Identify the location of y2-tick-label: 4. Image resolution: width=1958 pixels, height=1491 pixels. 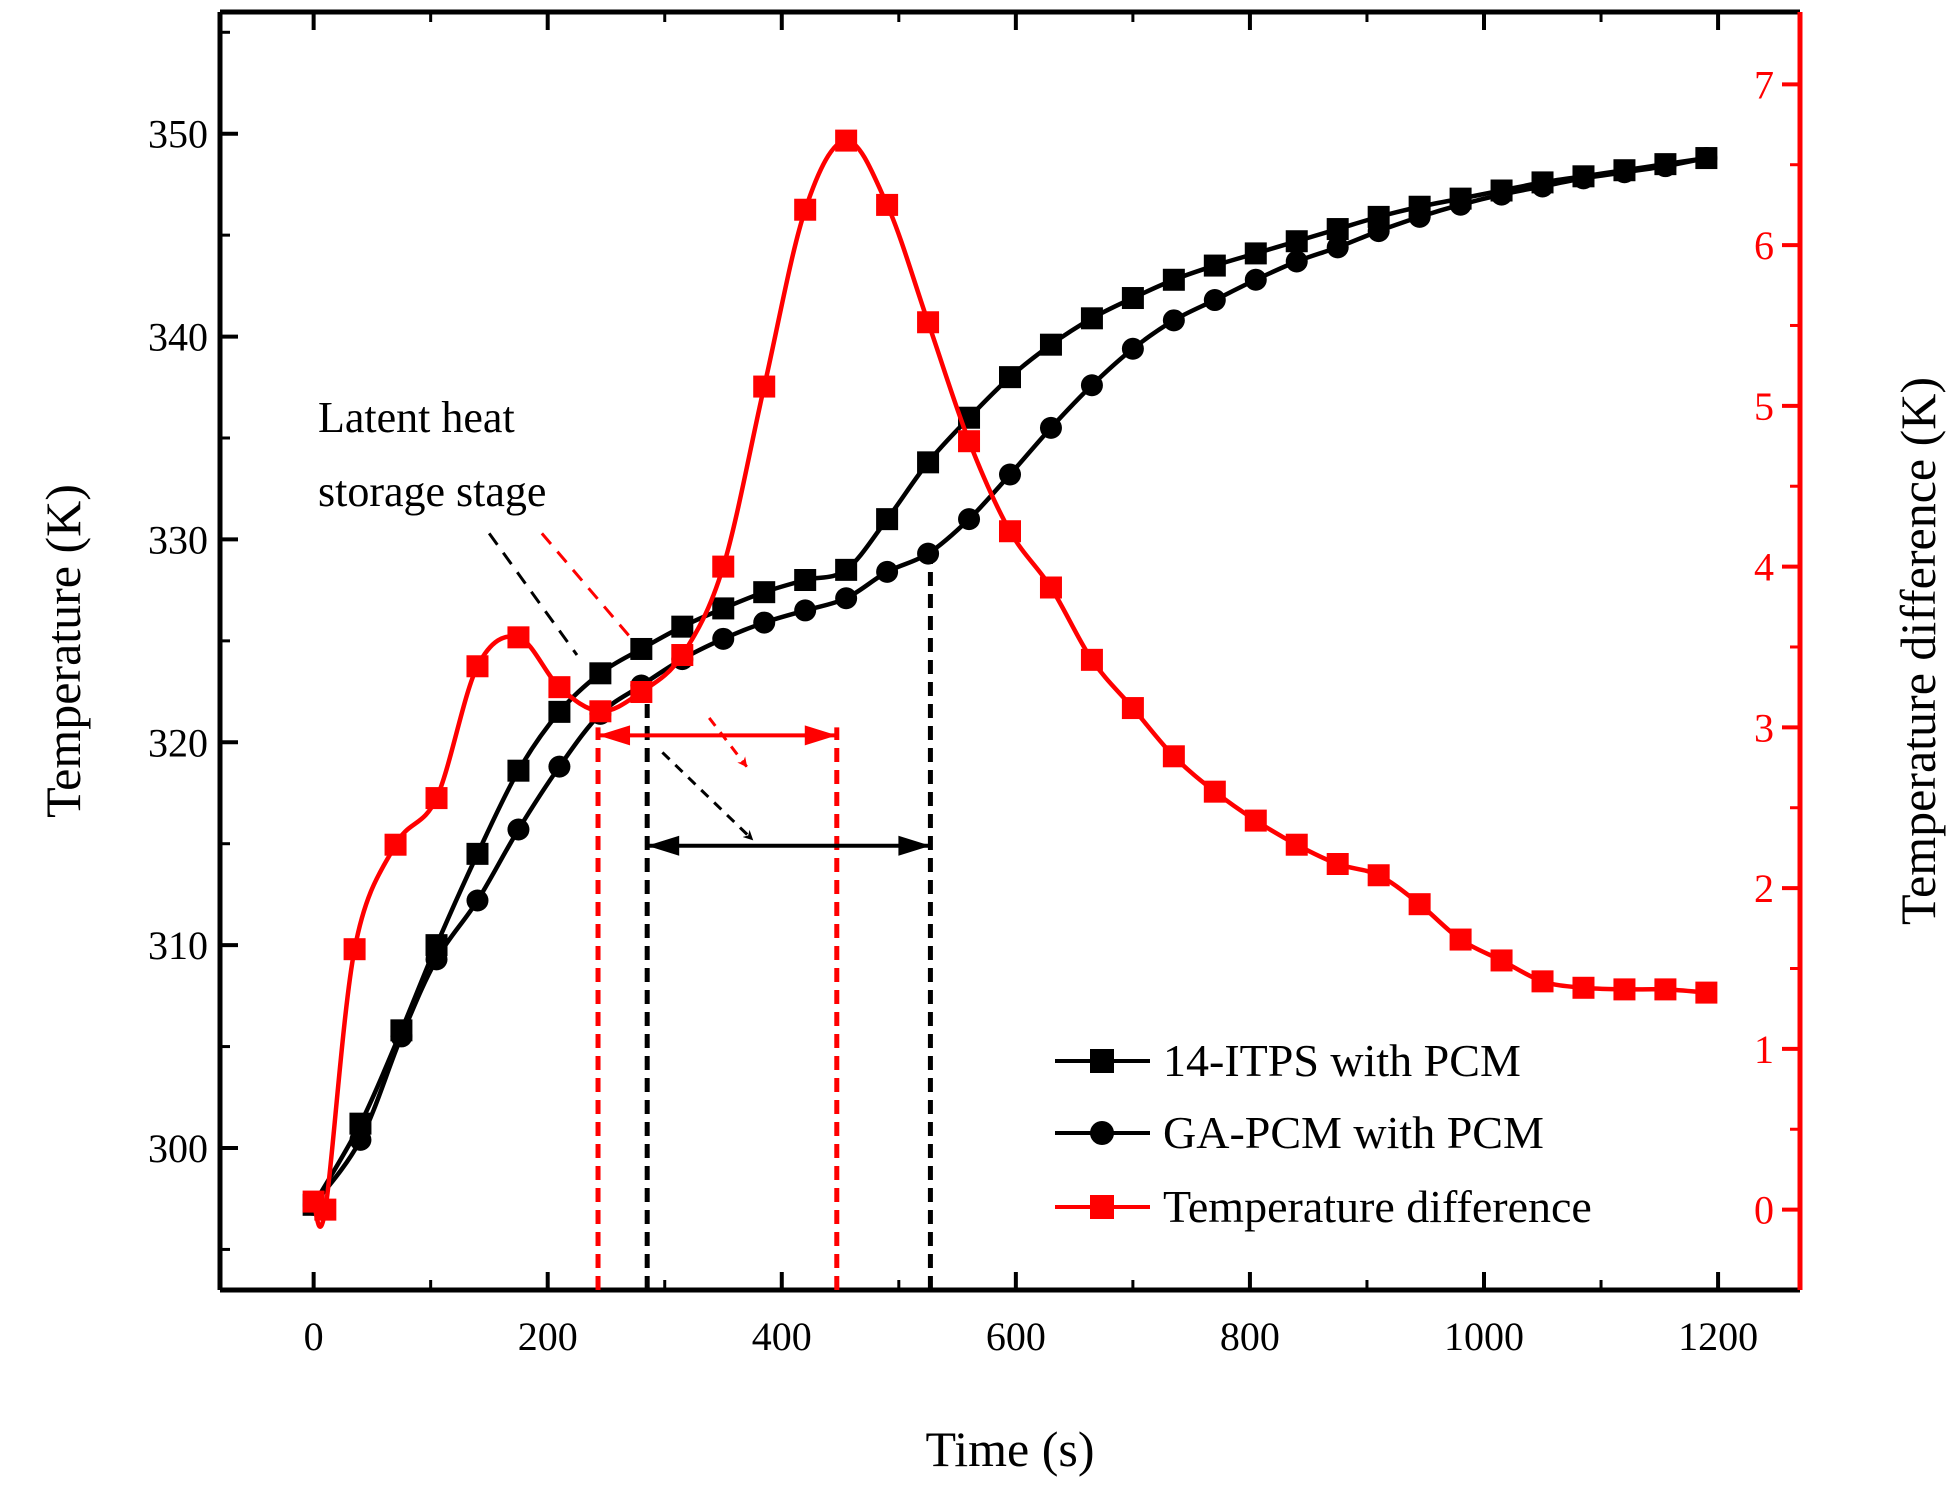
(1764, 567).